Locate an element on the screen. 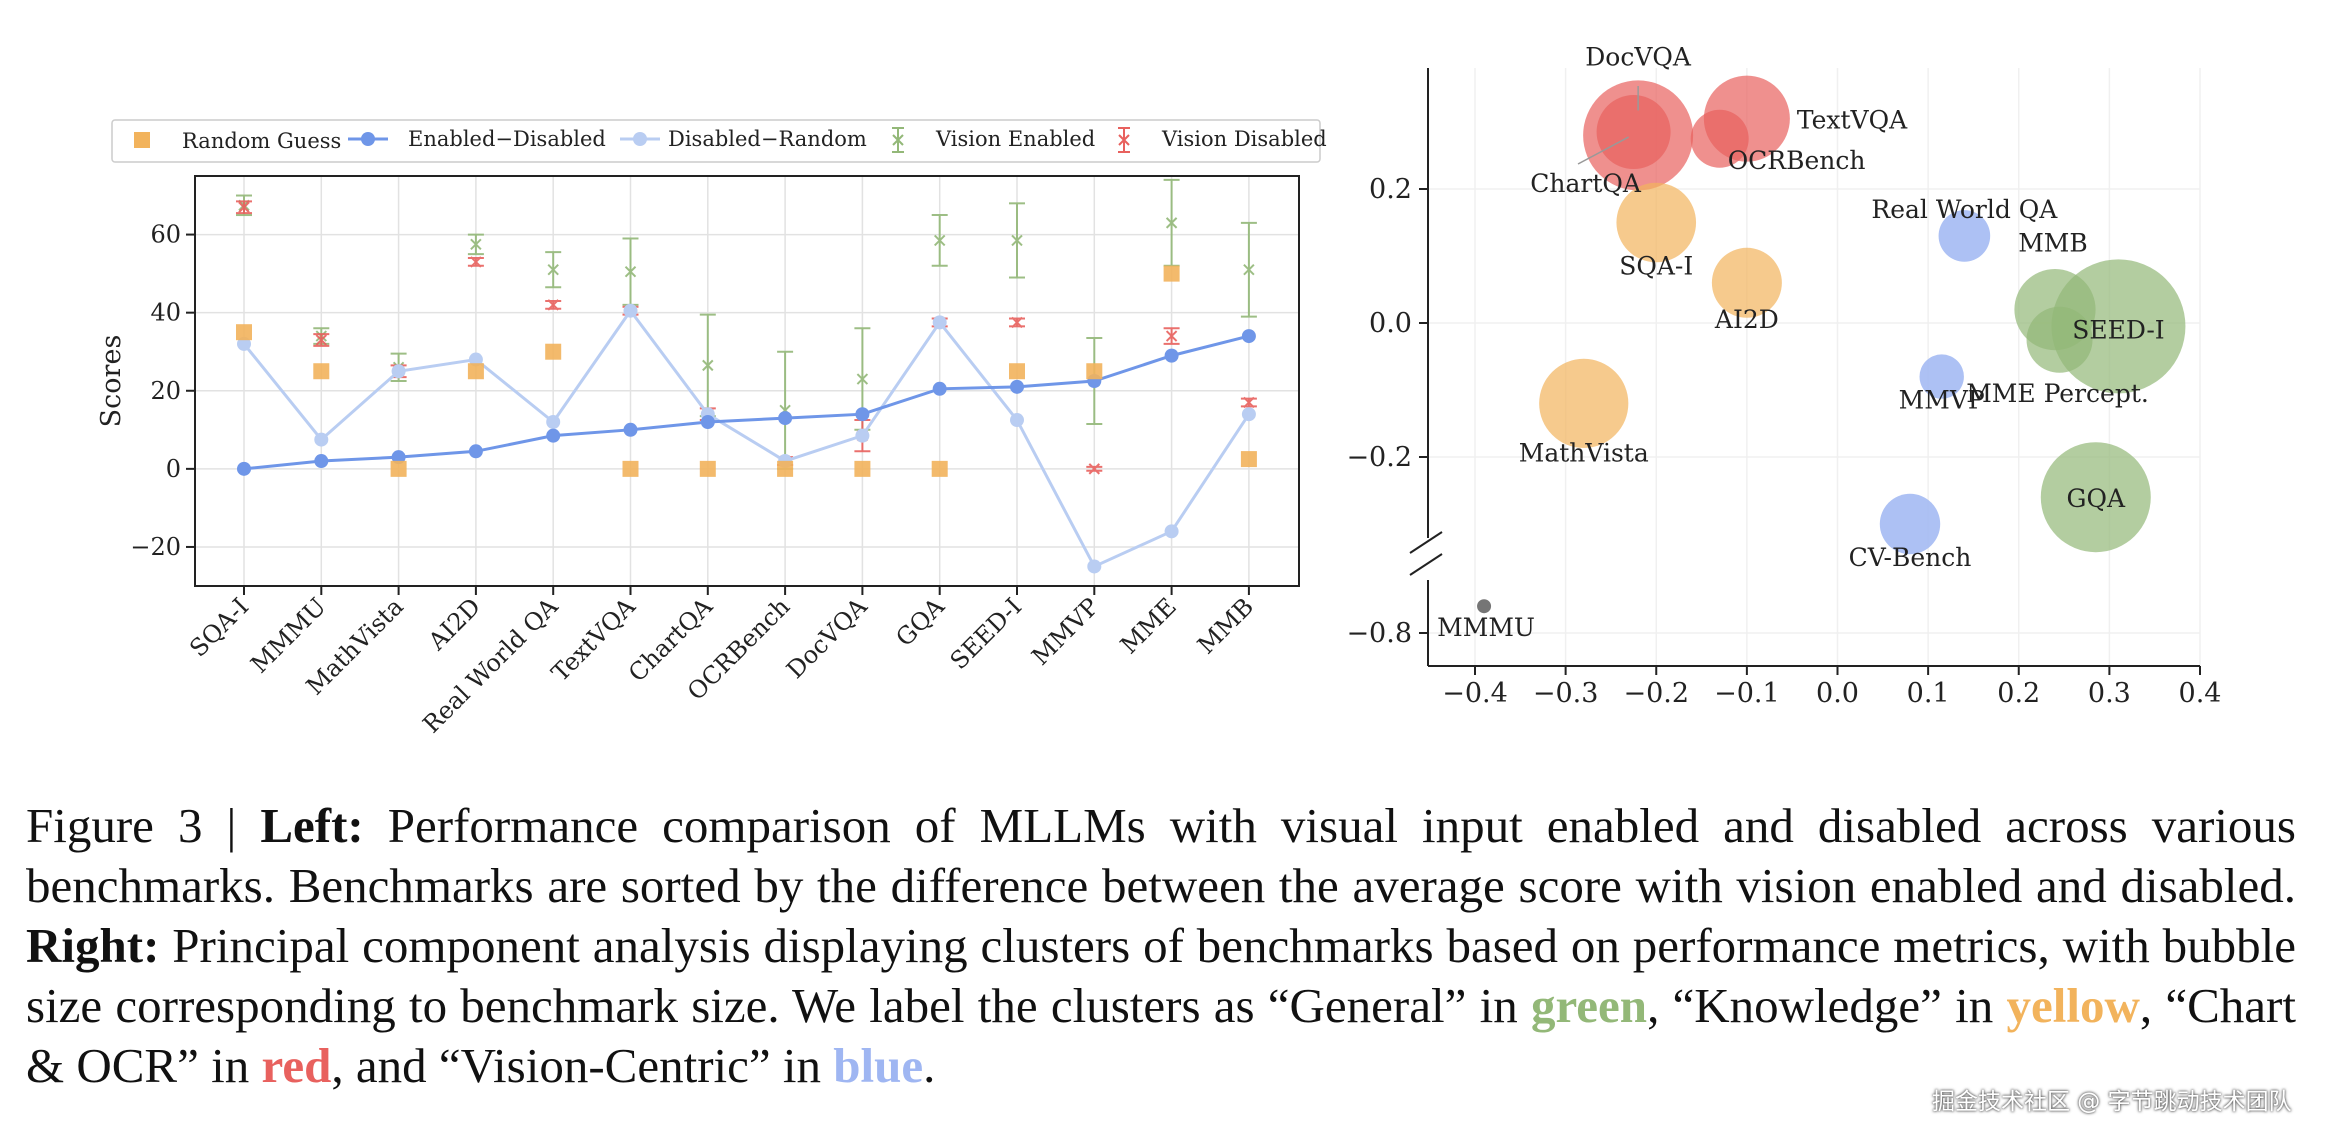 The image size is (2328, 1132). bubble-gqa is located at coordinates (2095, 497).